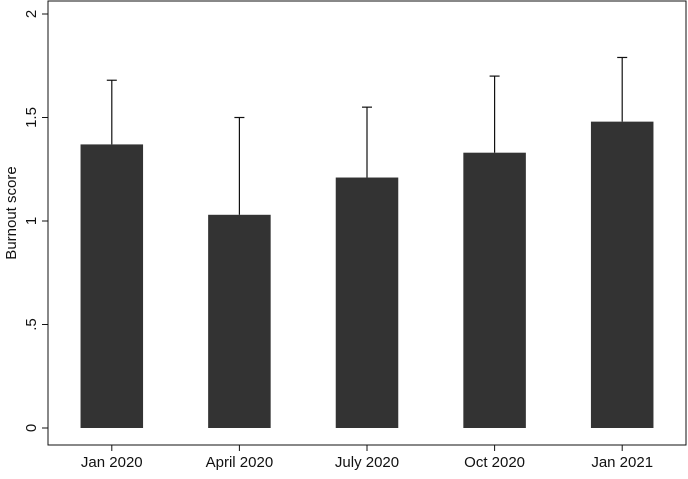 This screenshot has width=688, height=479. I want to click on x-tick-label: April 2020, so click(240, 462).